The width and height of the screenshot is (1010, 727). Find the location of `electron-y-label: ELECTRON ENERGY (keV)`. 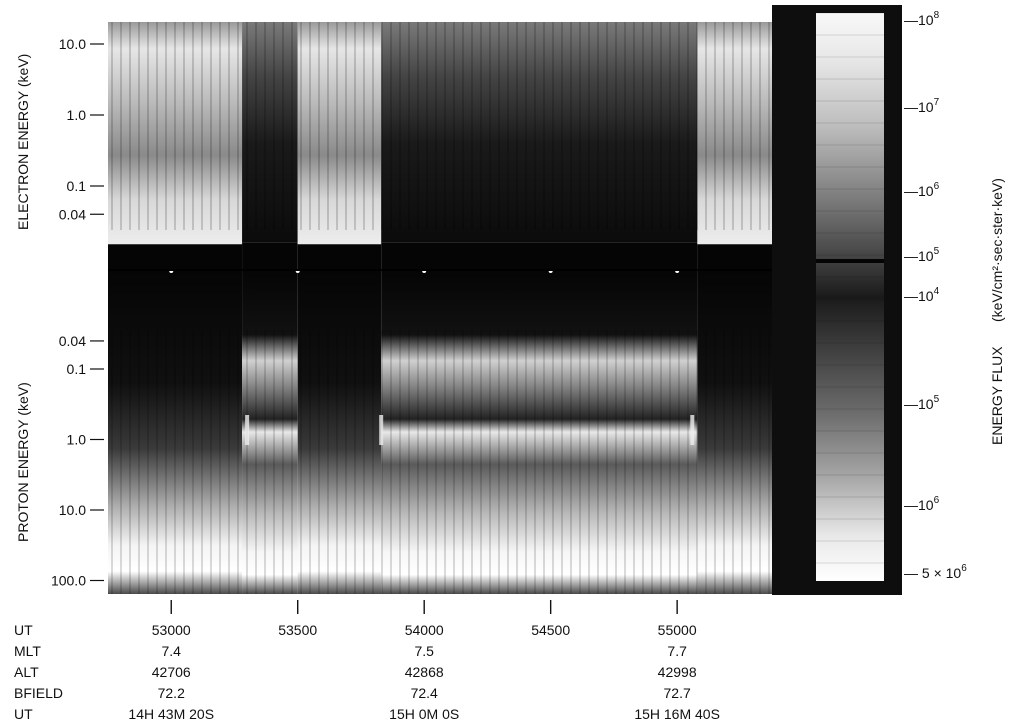

electron-y-label: ELECTRON ENERGY (keV) is located at coordinates (23, 142).